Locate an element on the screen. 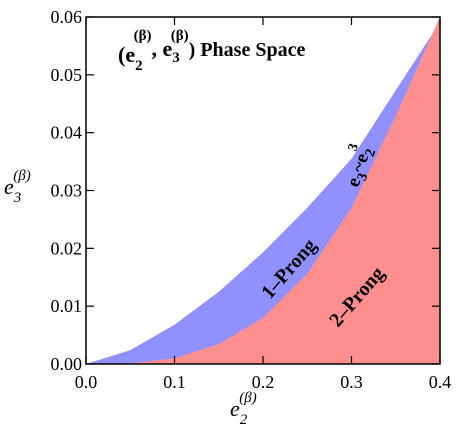 The width and height of the screenshot is (456, 433). x-tick-label: 0.3 is located at coordinates (351, 382).